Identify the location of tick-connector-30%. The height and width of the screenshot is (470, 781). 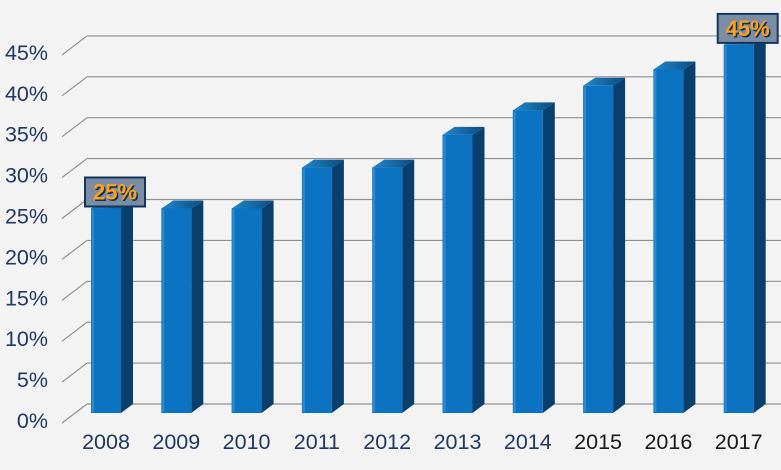
(74, 168).